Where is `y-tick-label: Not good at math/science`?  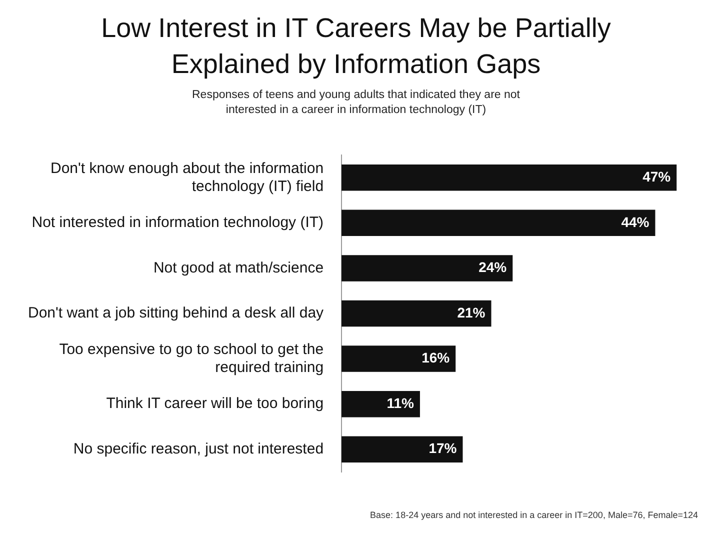
y-tick-label: Not good at math/science is located at coordinates (238, 267).